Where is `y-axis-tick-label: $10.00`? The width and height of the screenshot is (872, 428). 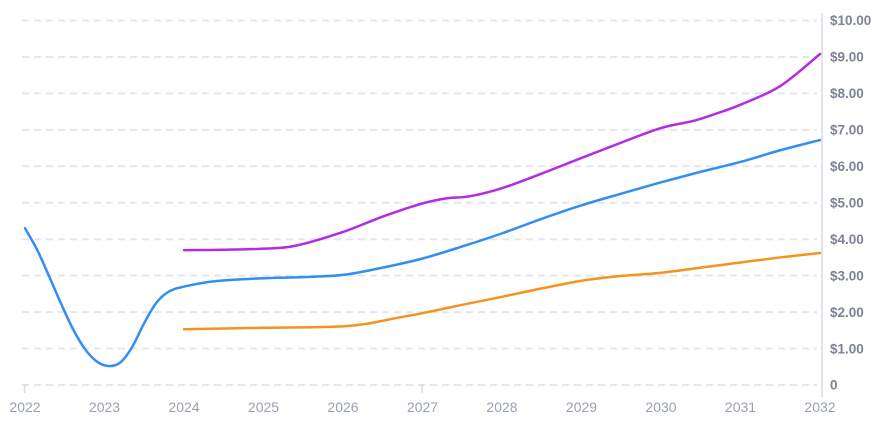
y-axis-tick-label: $10.00 is located at coordinates (850, 20).